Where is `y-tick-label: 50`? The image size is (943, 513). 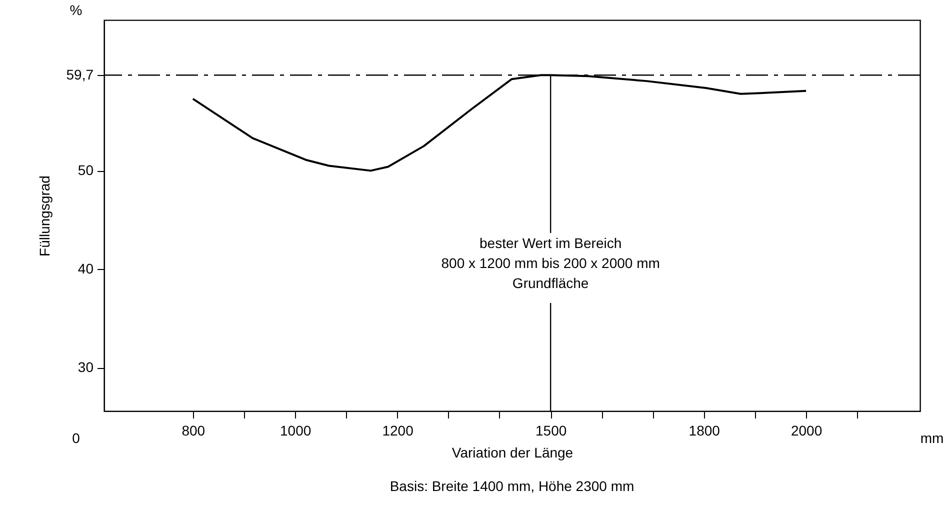 y-tick-label: 50 is located at coordinates (86, 170).